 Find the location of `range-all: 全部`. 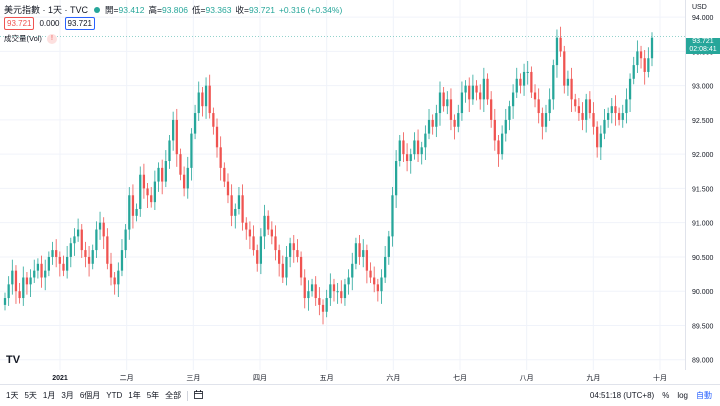

range-all: 全部 is located at coordinates (173, 395).